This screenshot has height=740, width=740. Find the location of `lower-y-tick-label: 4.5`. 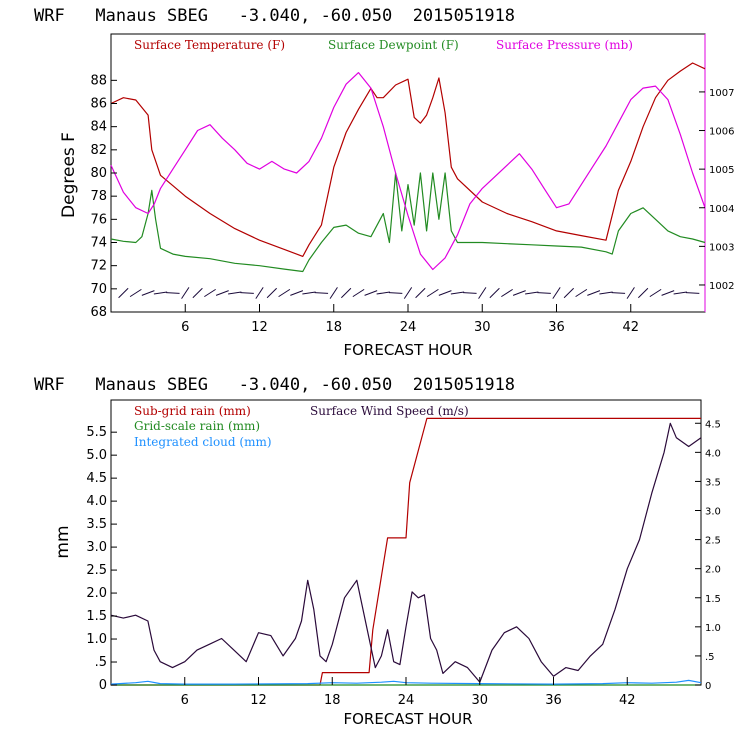

lower-y-tick-label: 4.5 is located at coordinates (96, 478).